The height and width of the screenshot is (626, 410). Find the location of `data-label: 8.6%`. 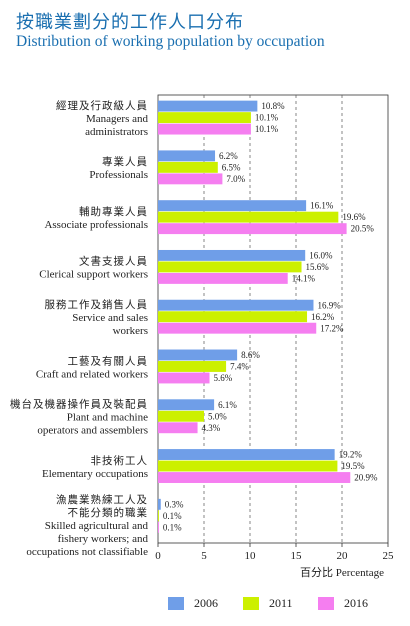

data-label: 8.6% is located at coordinates (250, 355).